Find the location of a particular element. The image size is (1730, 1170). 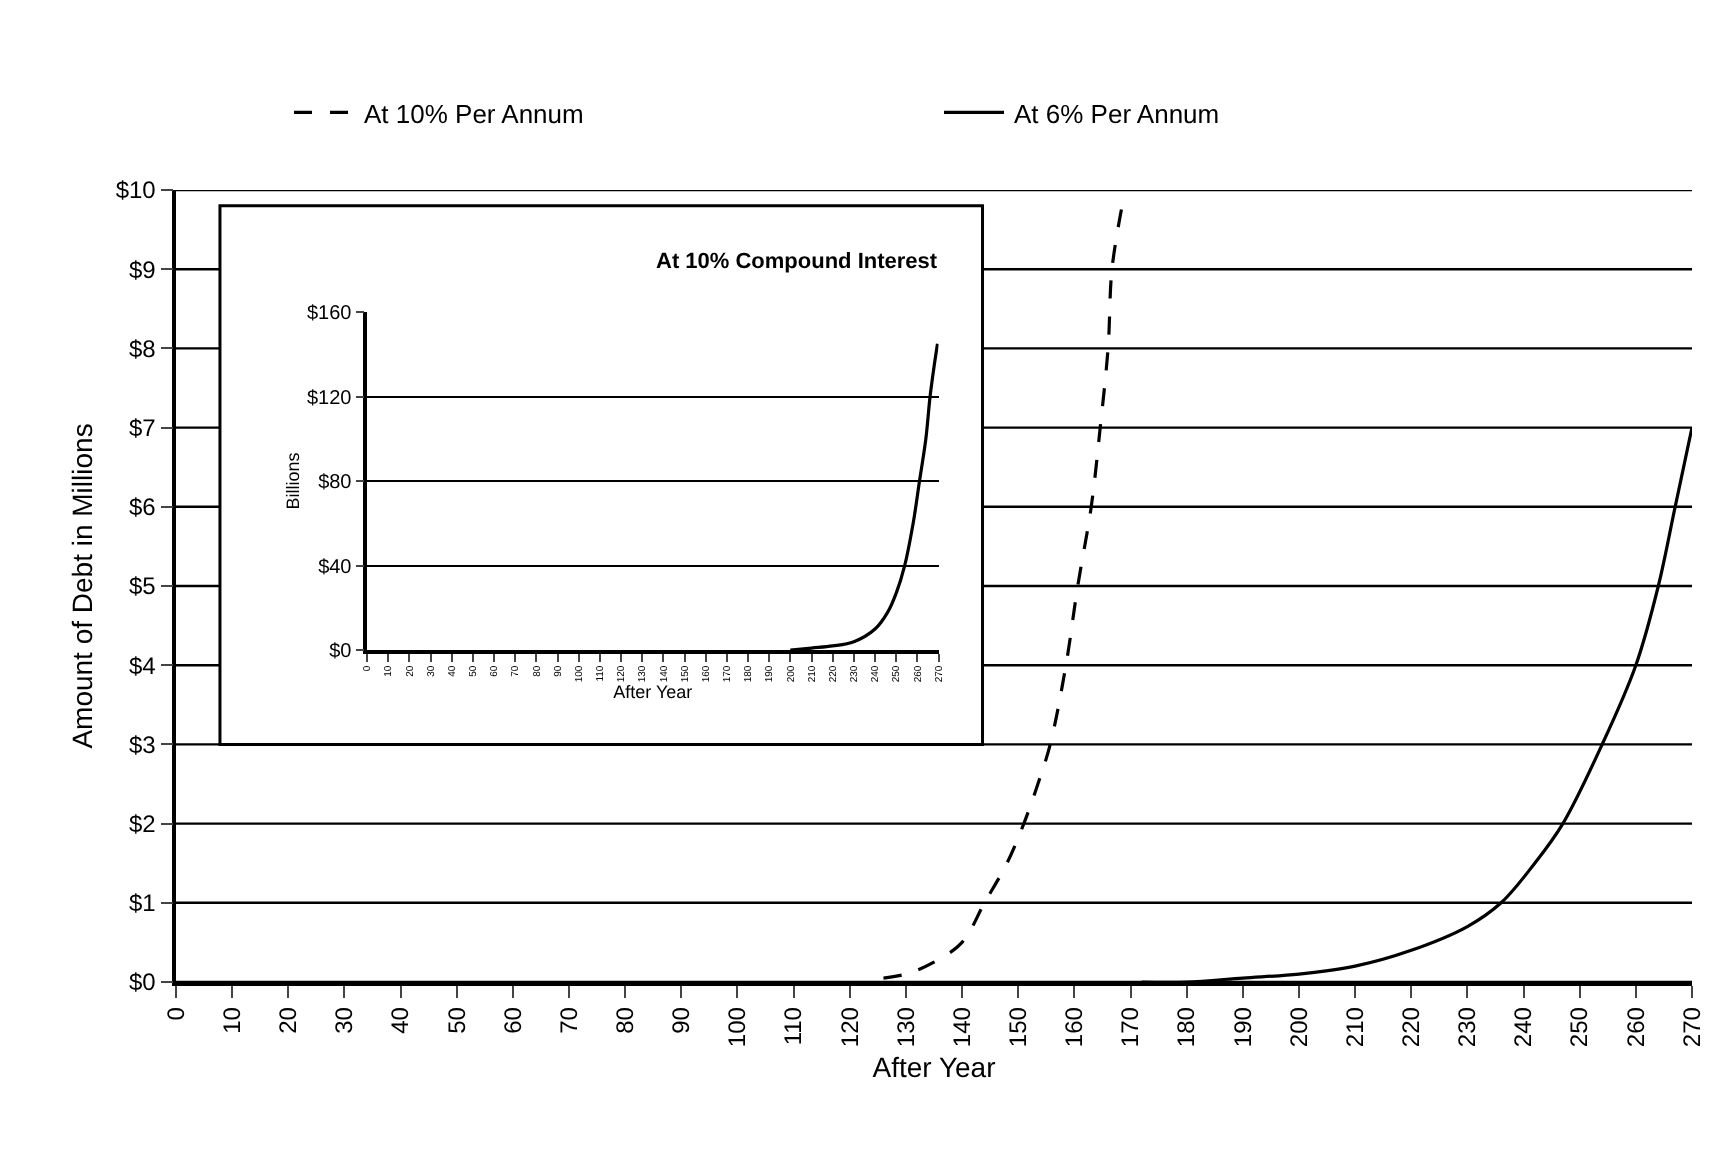

x-tick-label: 190 is located at coordinates (1242, 1027).